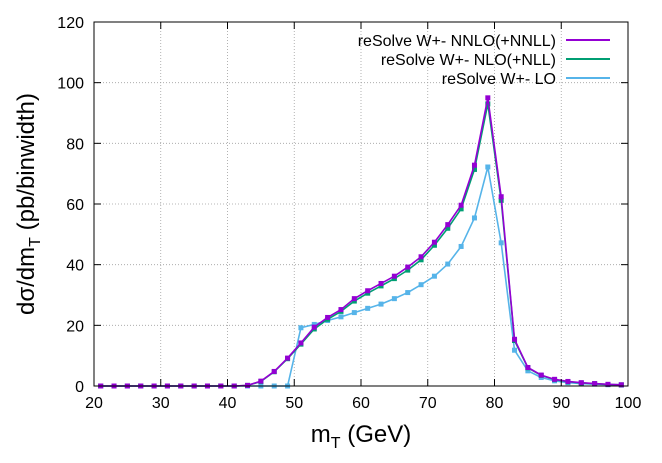  I want to click on x-tick-label: 100, so click(628, 403).